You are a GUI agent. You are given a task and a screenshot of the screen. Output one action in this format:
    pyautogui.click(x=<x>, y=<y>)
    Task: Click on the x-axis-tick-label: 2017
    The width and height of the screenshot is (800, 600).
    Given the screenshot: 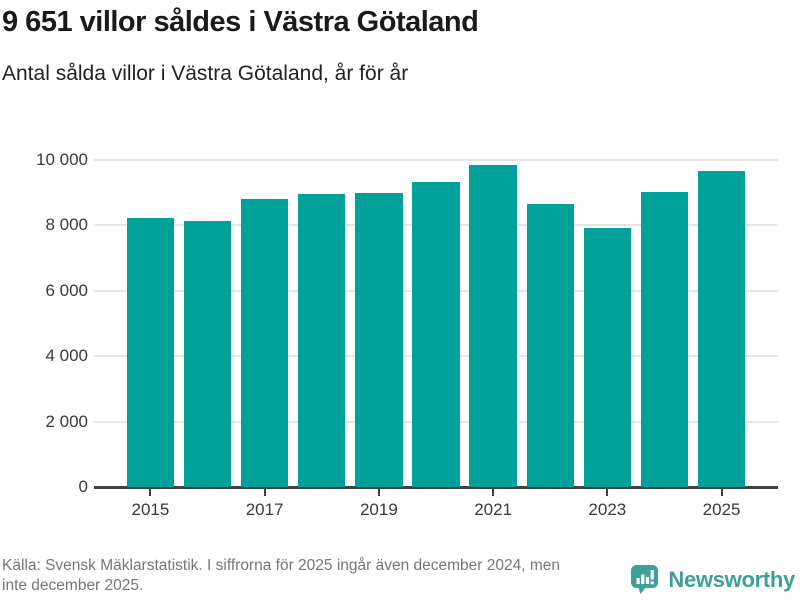 What is the action you would take?
    pyautogui.click(x=264, y=509)
    